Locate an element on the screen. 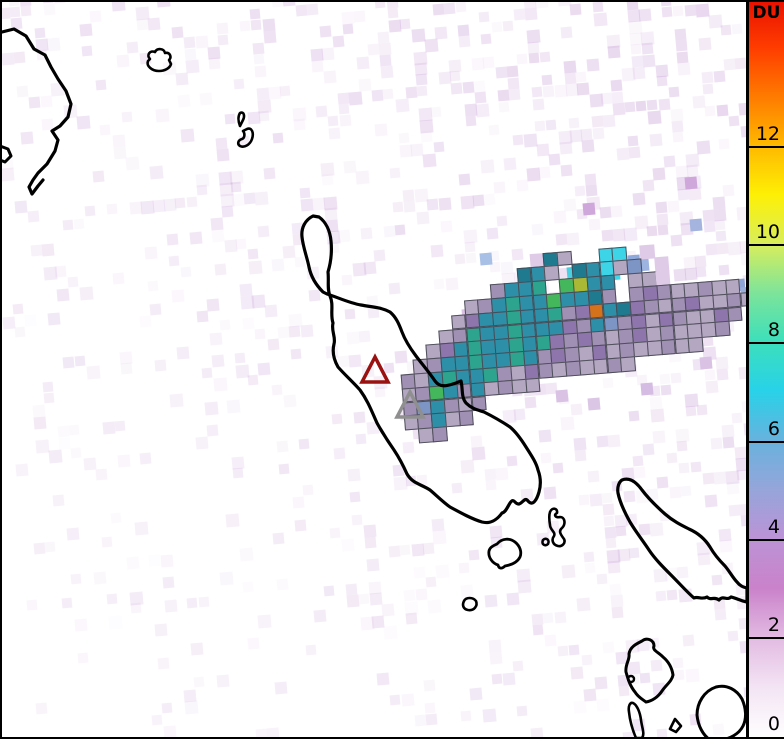  frame-bottom is located at coordinates (392, 738).